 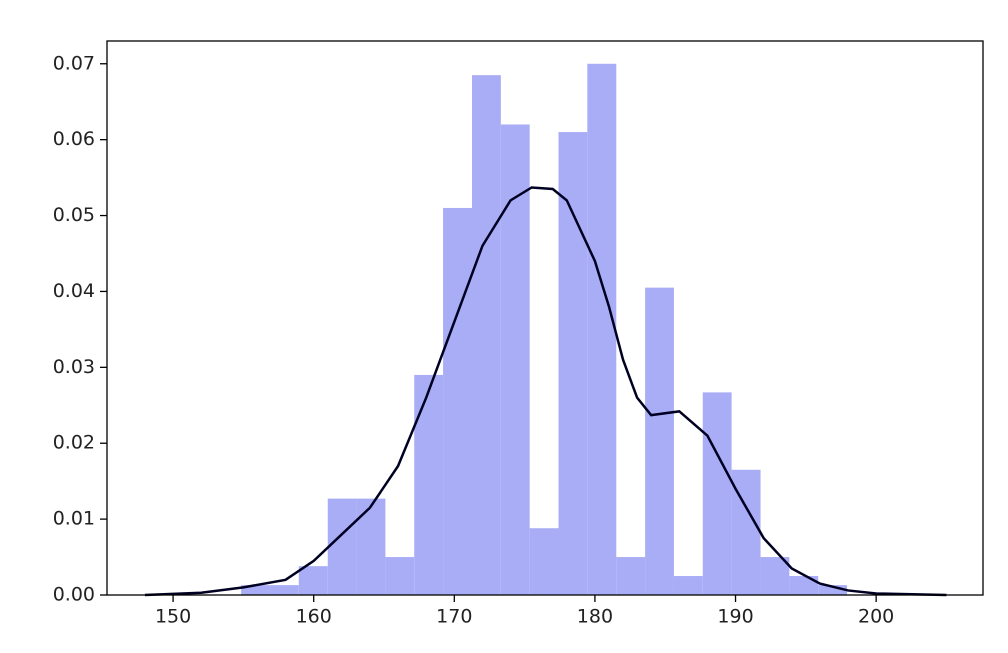 I want to click on y-tick-label: 0.03, so click(x=74, y=367).